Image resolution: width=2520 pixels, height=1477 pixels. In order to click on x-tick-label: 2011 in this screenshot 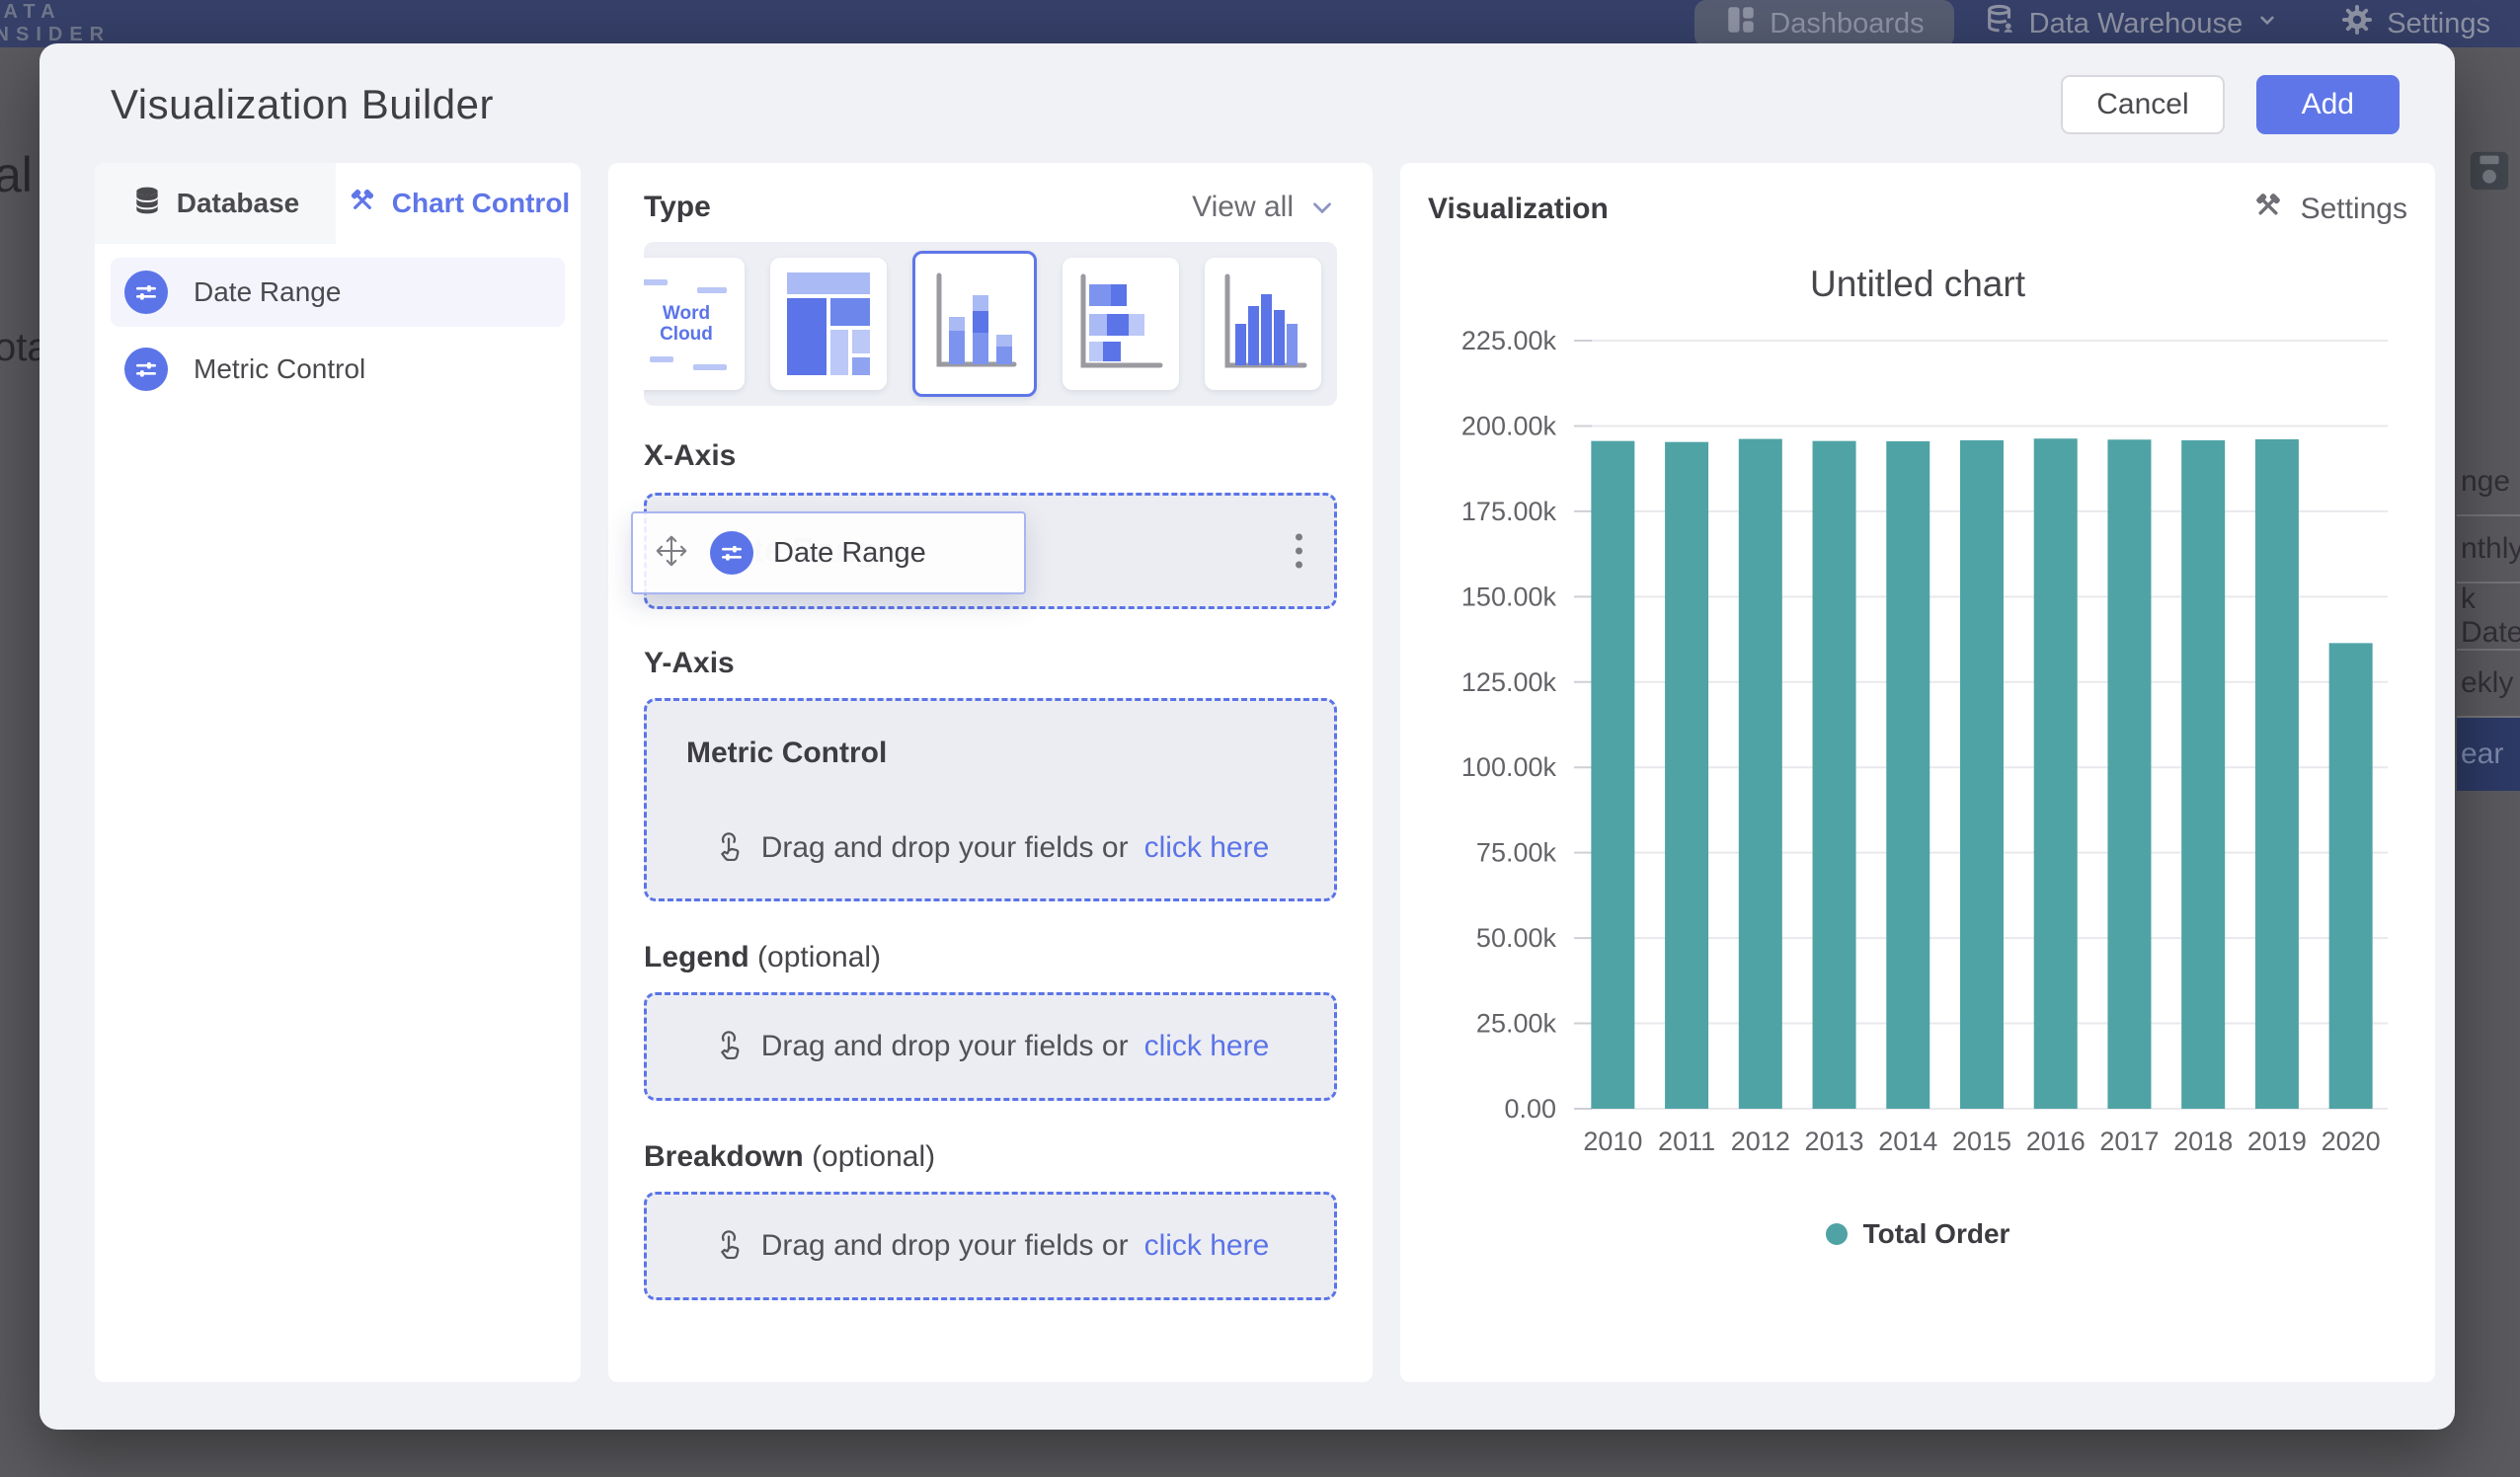, I will do `click(1686, 1141)`.